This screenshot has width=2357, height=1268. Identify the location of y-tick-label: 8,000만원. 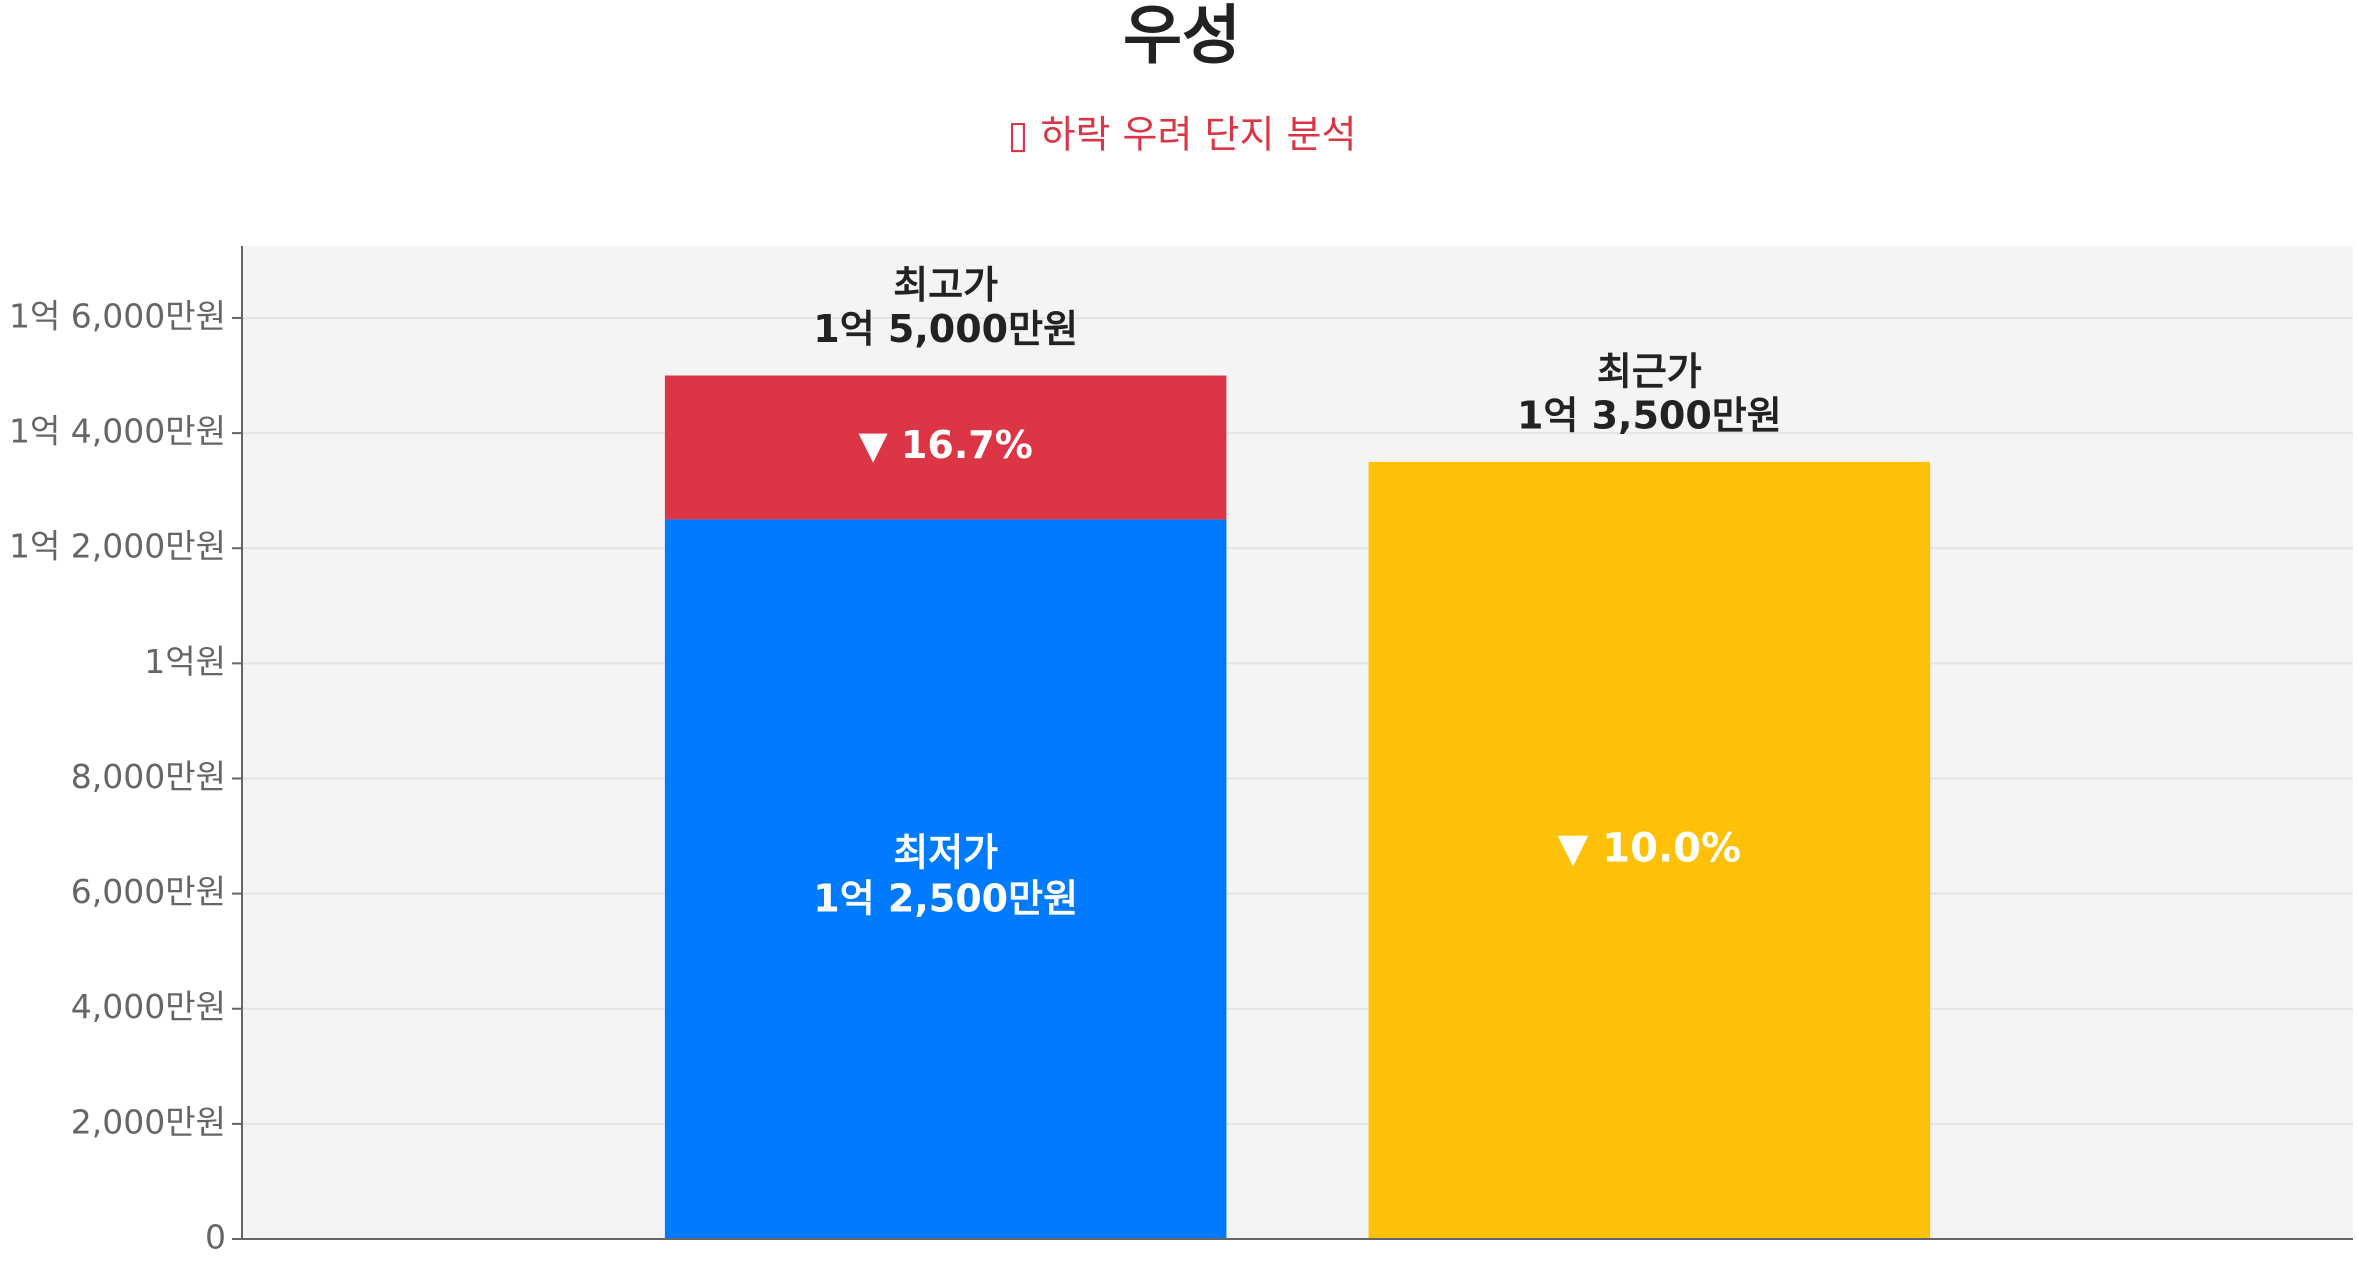
(148, 776).